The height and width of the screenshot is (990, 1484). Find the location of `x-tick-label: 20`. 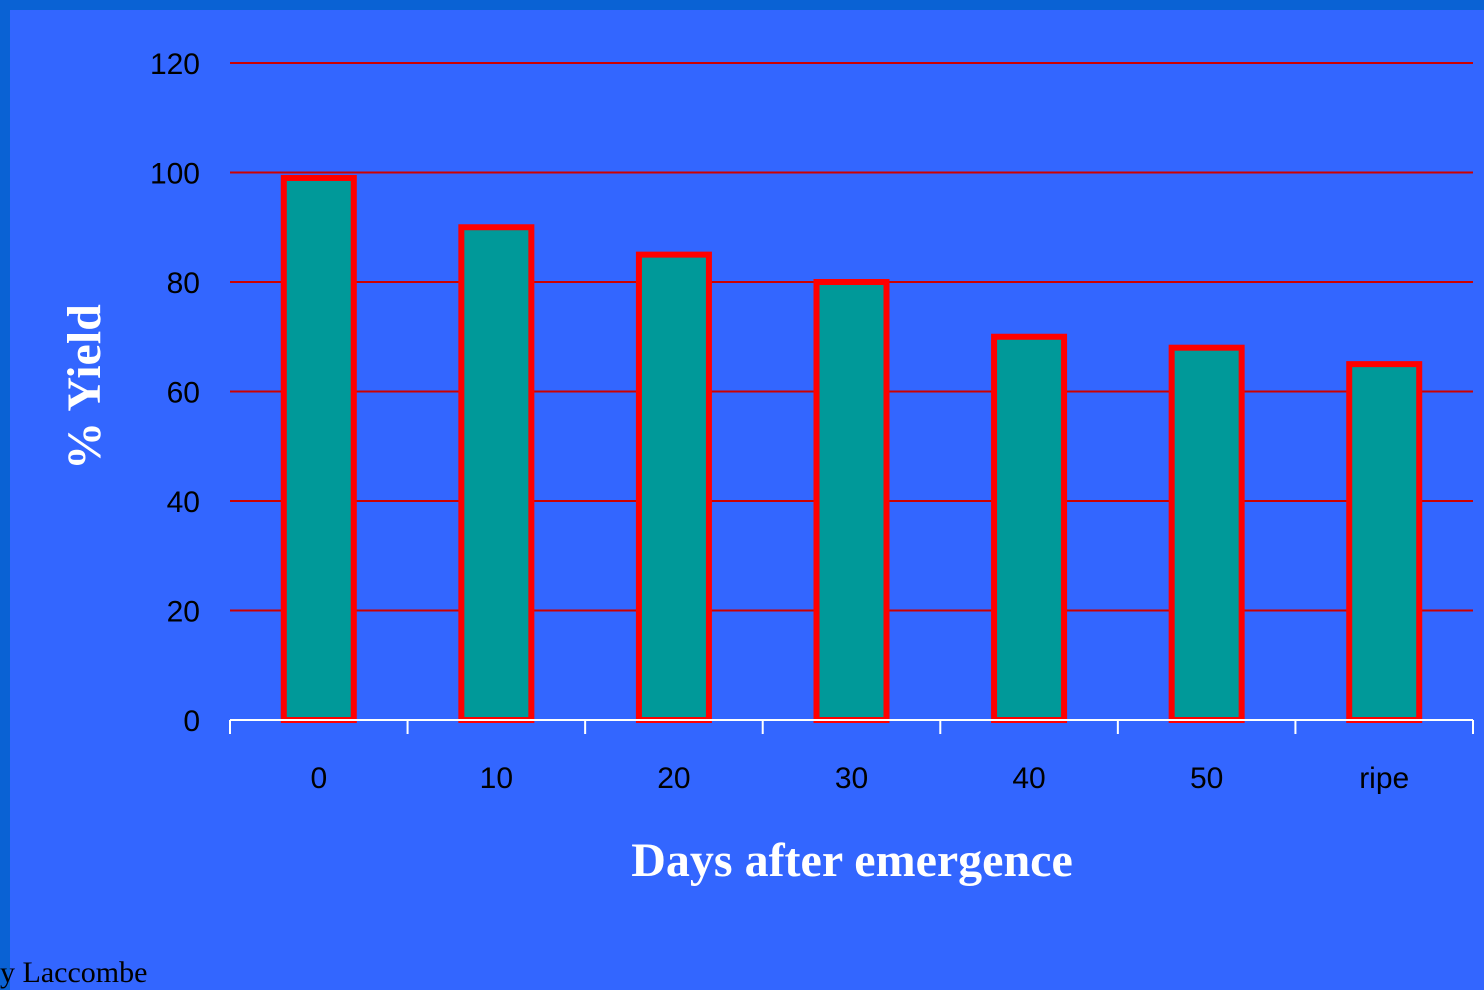

x-tick-label: 20 is located at coordinates (673, 778).